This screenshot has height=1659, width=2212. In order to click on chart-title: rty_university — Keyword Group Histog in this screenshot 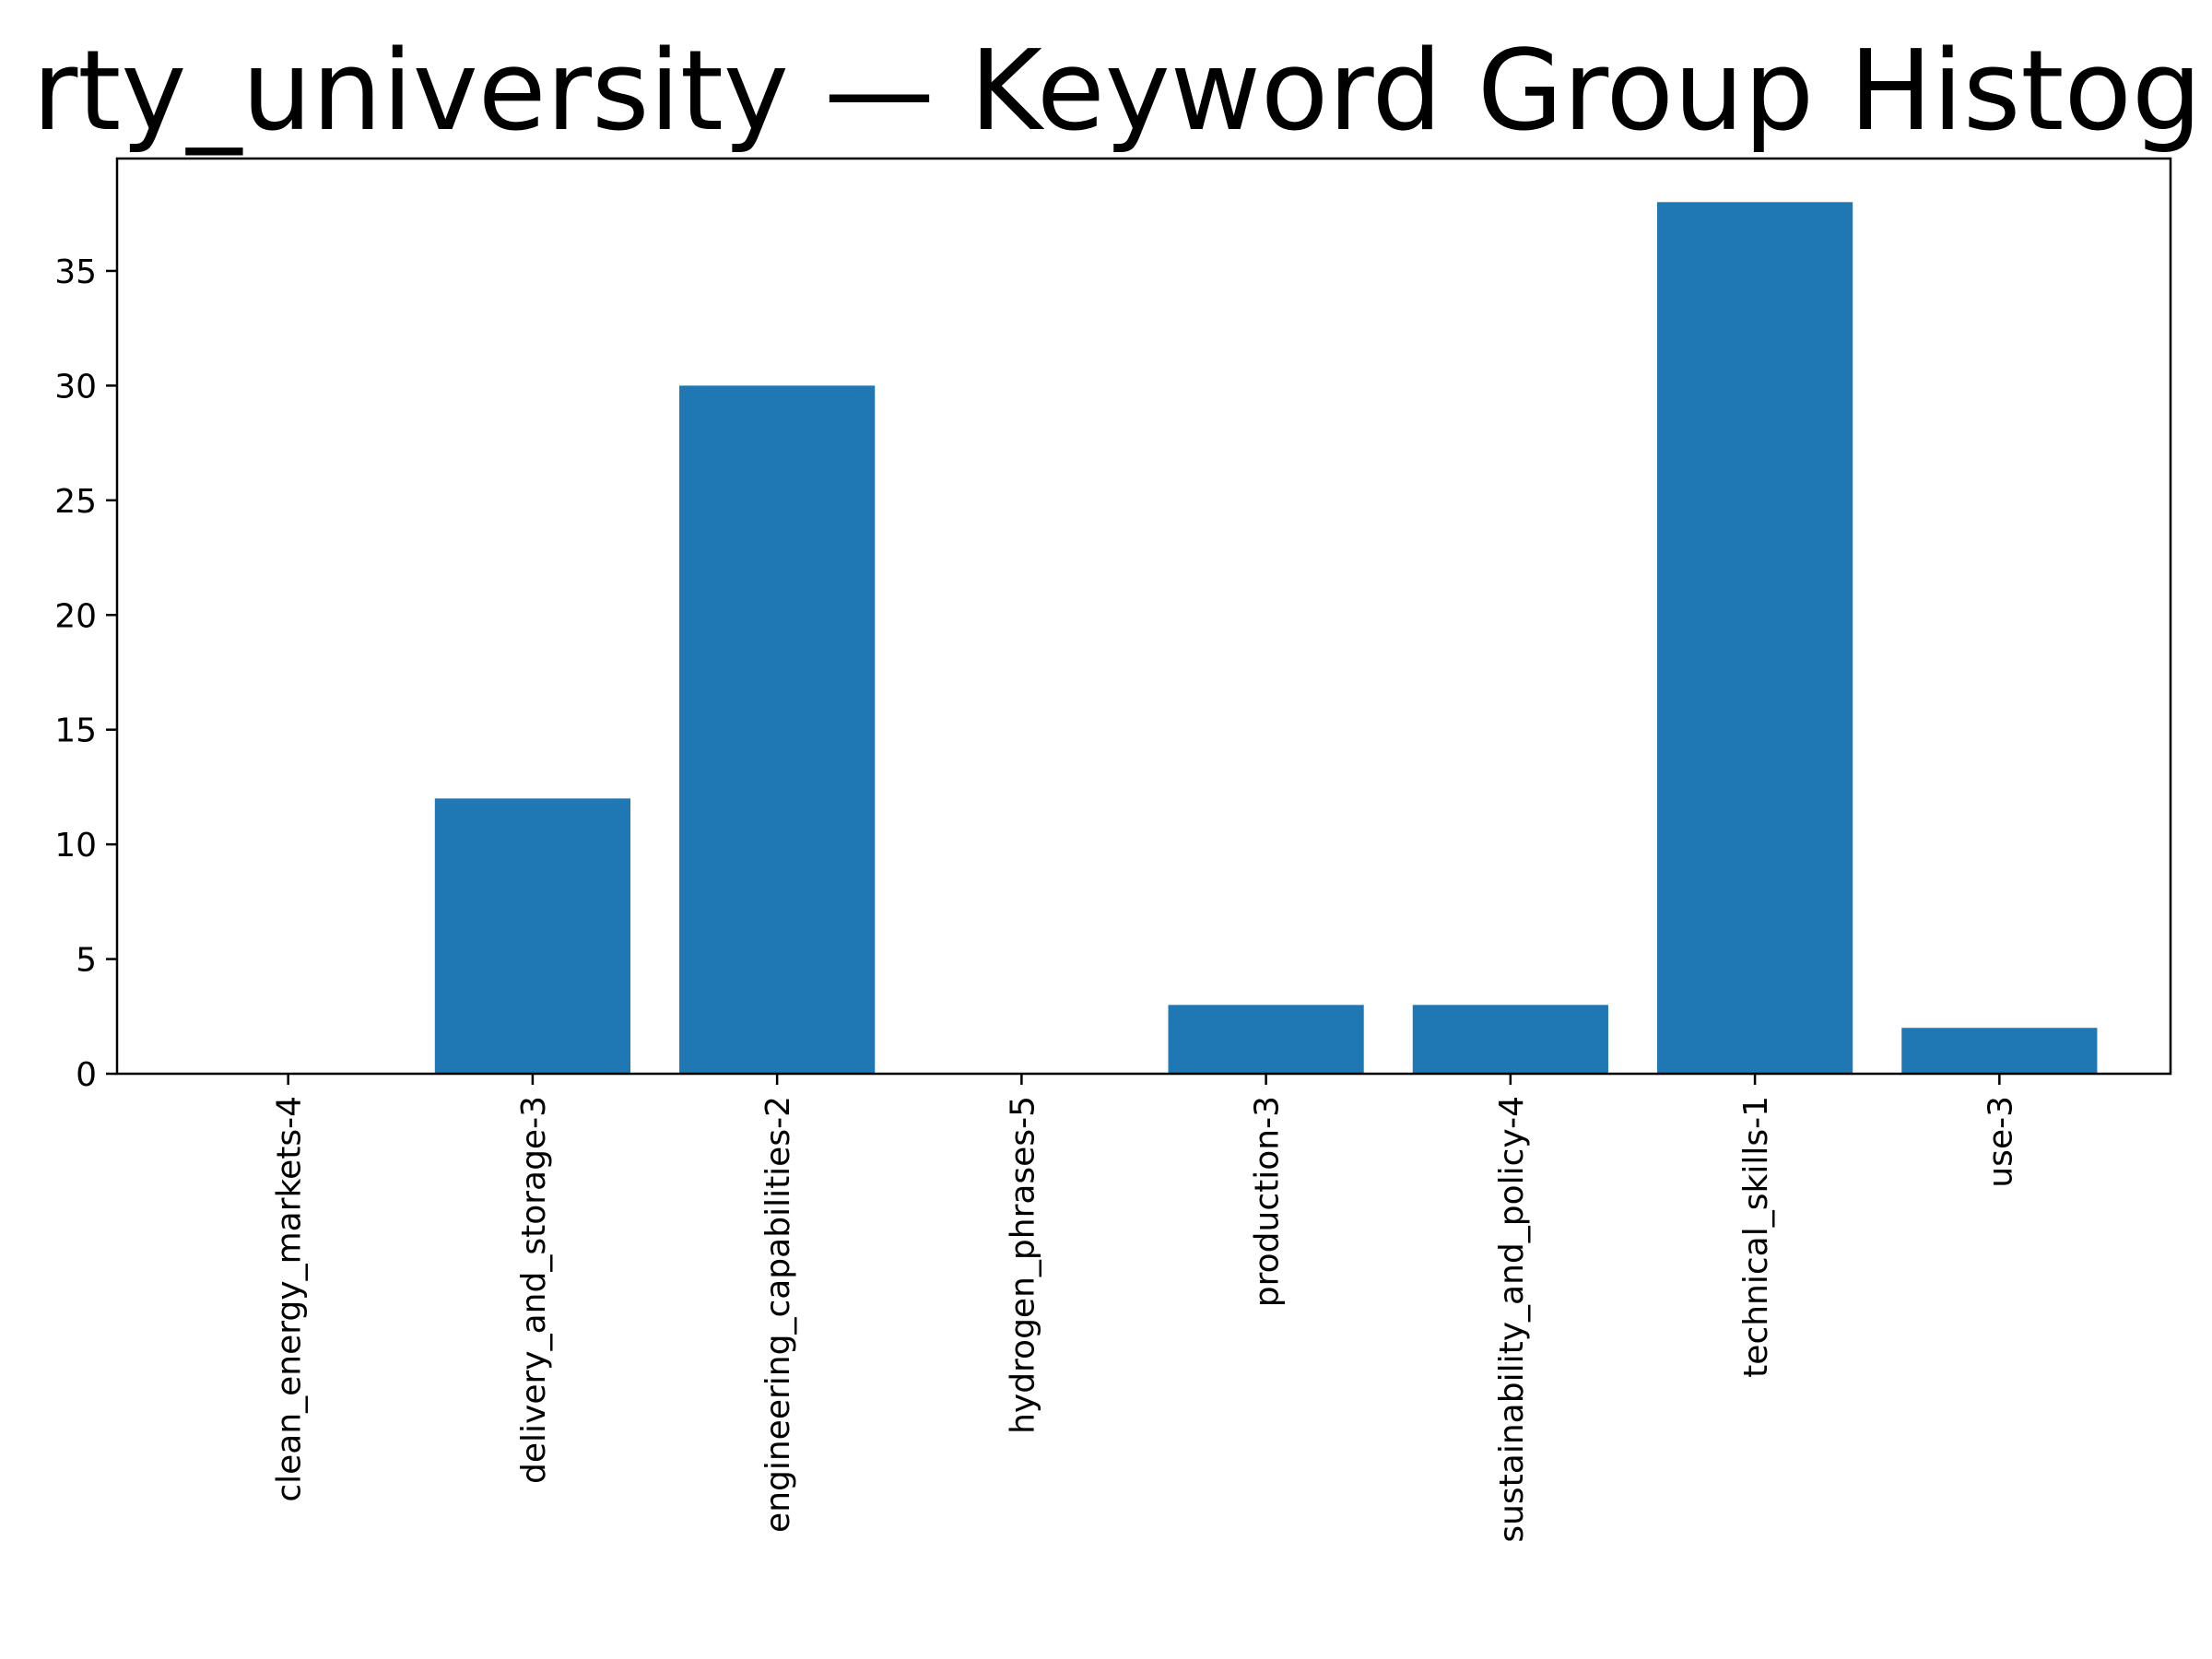, I will do `click(1117, 92)`.